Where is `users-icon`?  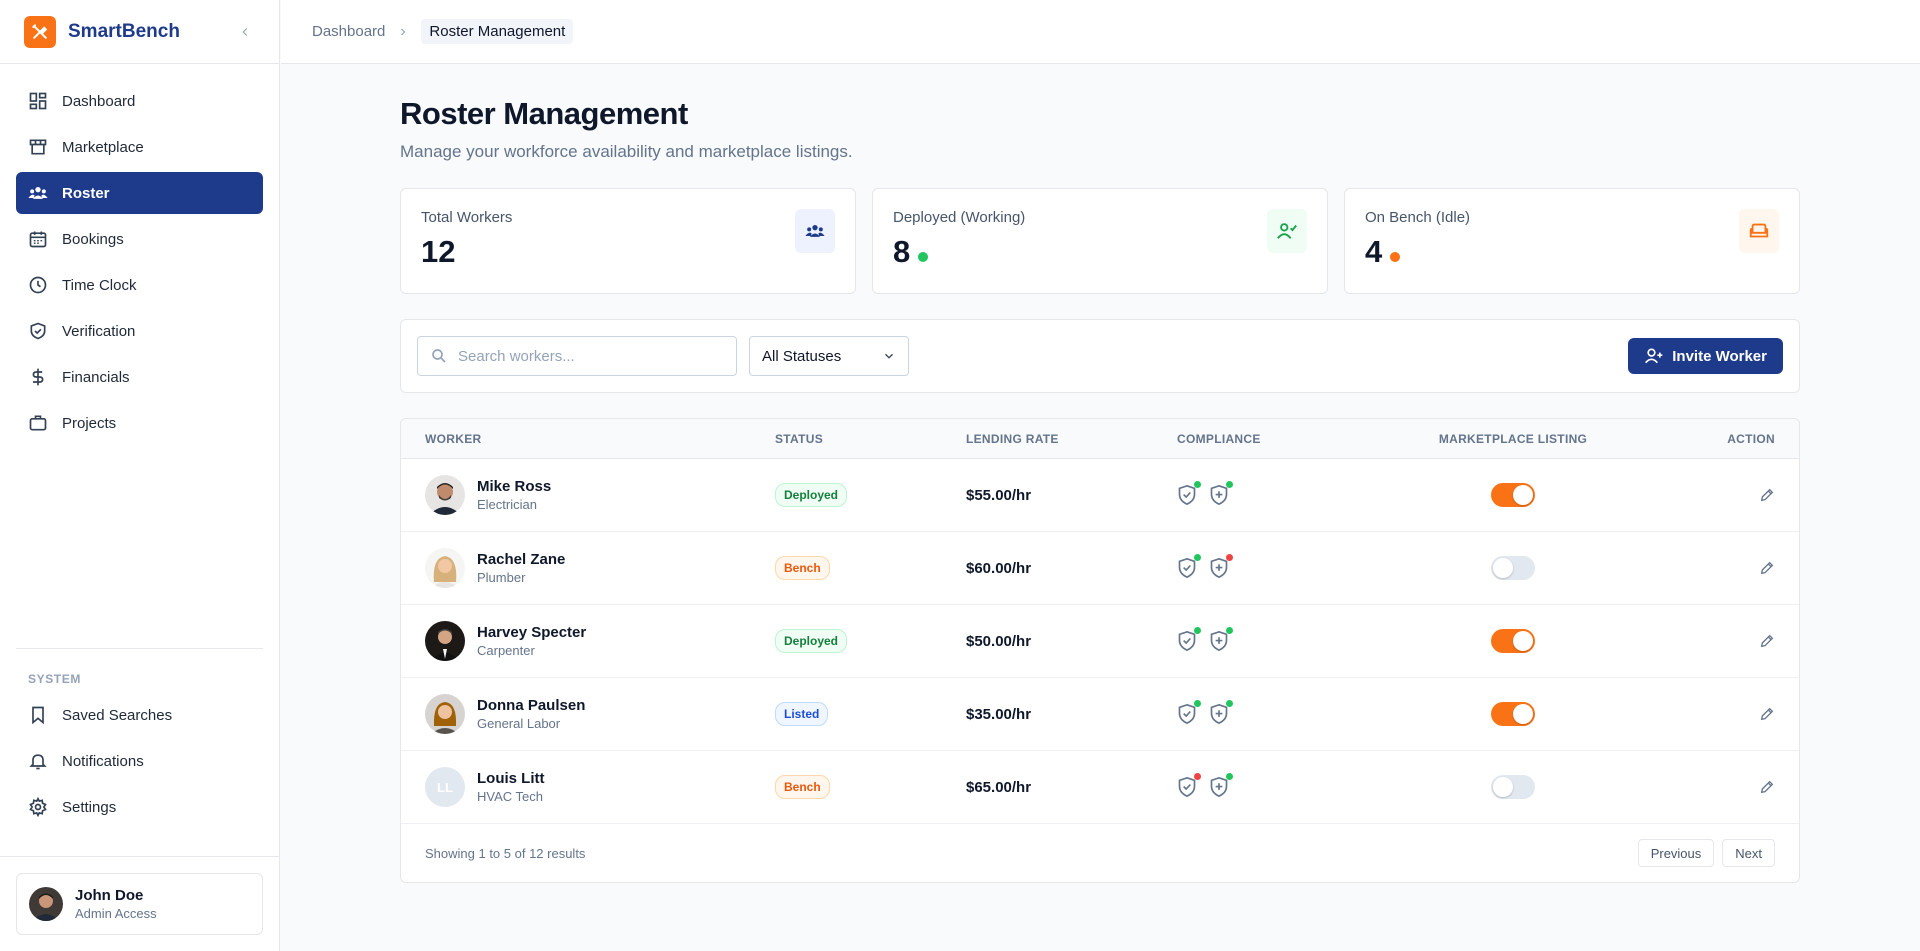
users-icon is located at coordinates (815, 231).